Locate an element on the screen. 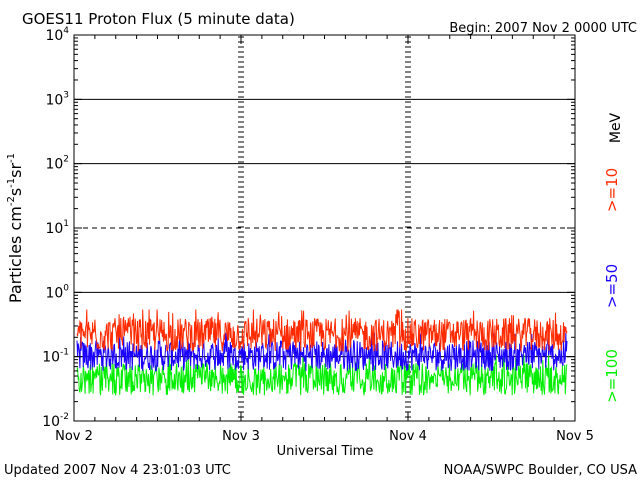 The height and width of the screenshot is (480, 640). begin-time-label: Begin: 2007 Nov 2 0000 UTC is located at coordinates (543, 28).